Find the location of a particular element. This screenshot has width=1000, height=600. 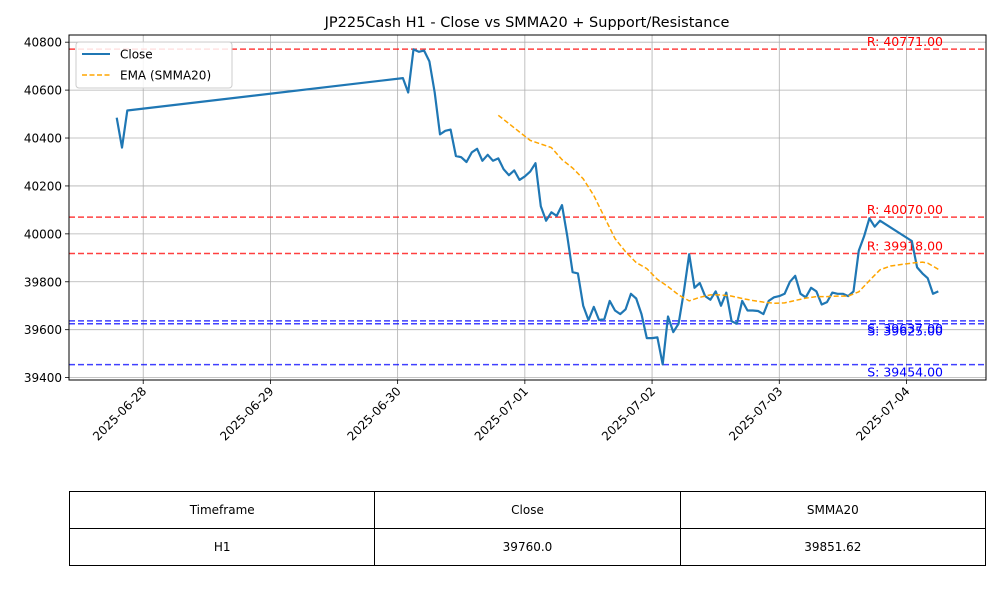

table-header-row: Timeframe Close SMMA20 is located at coordinates (527, 510).